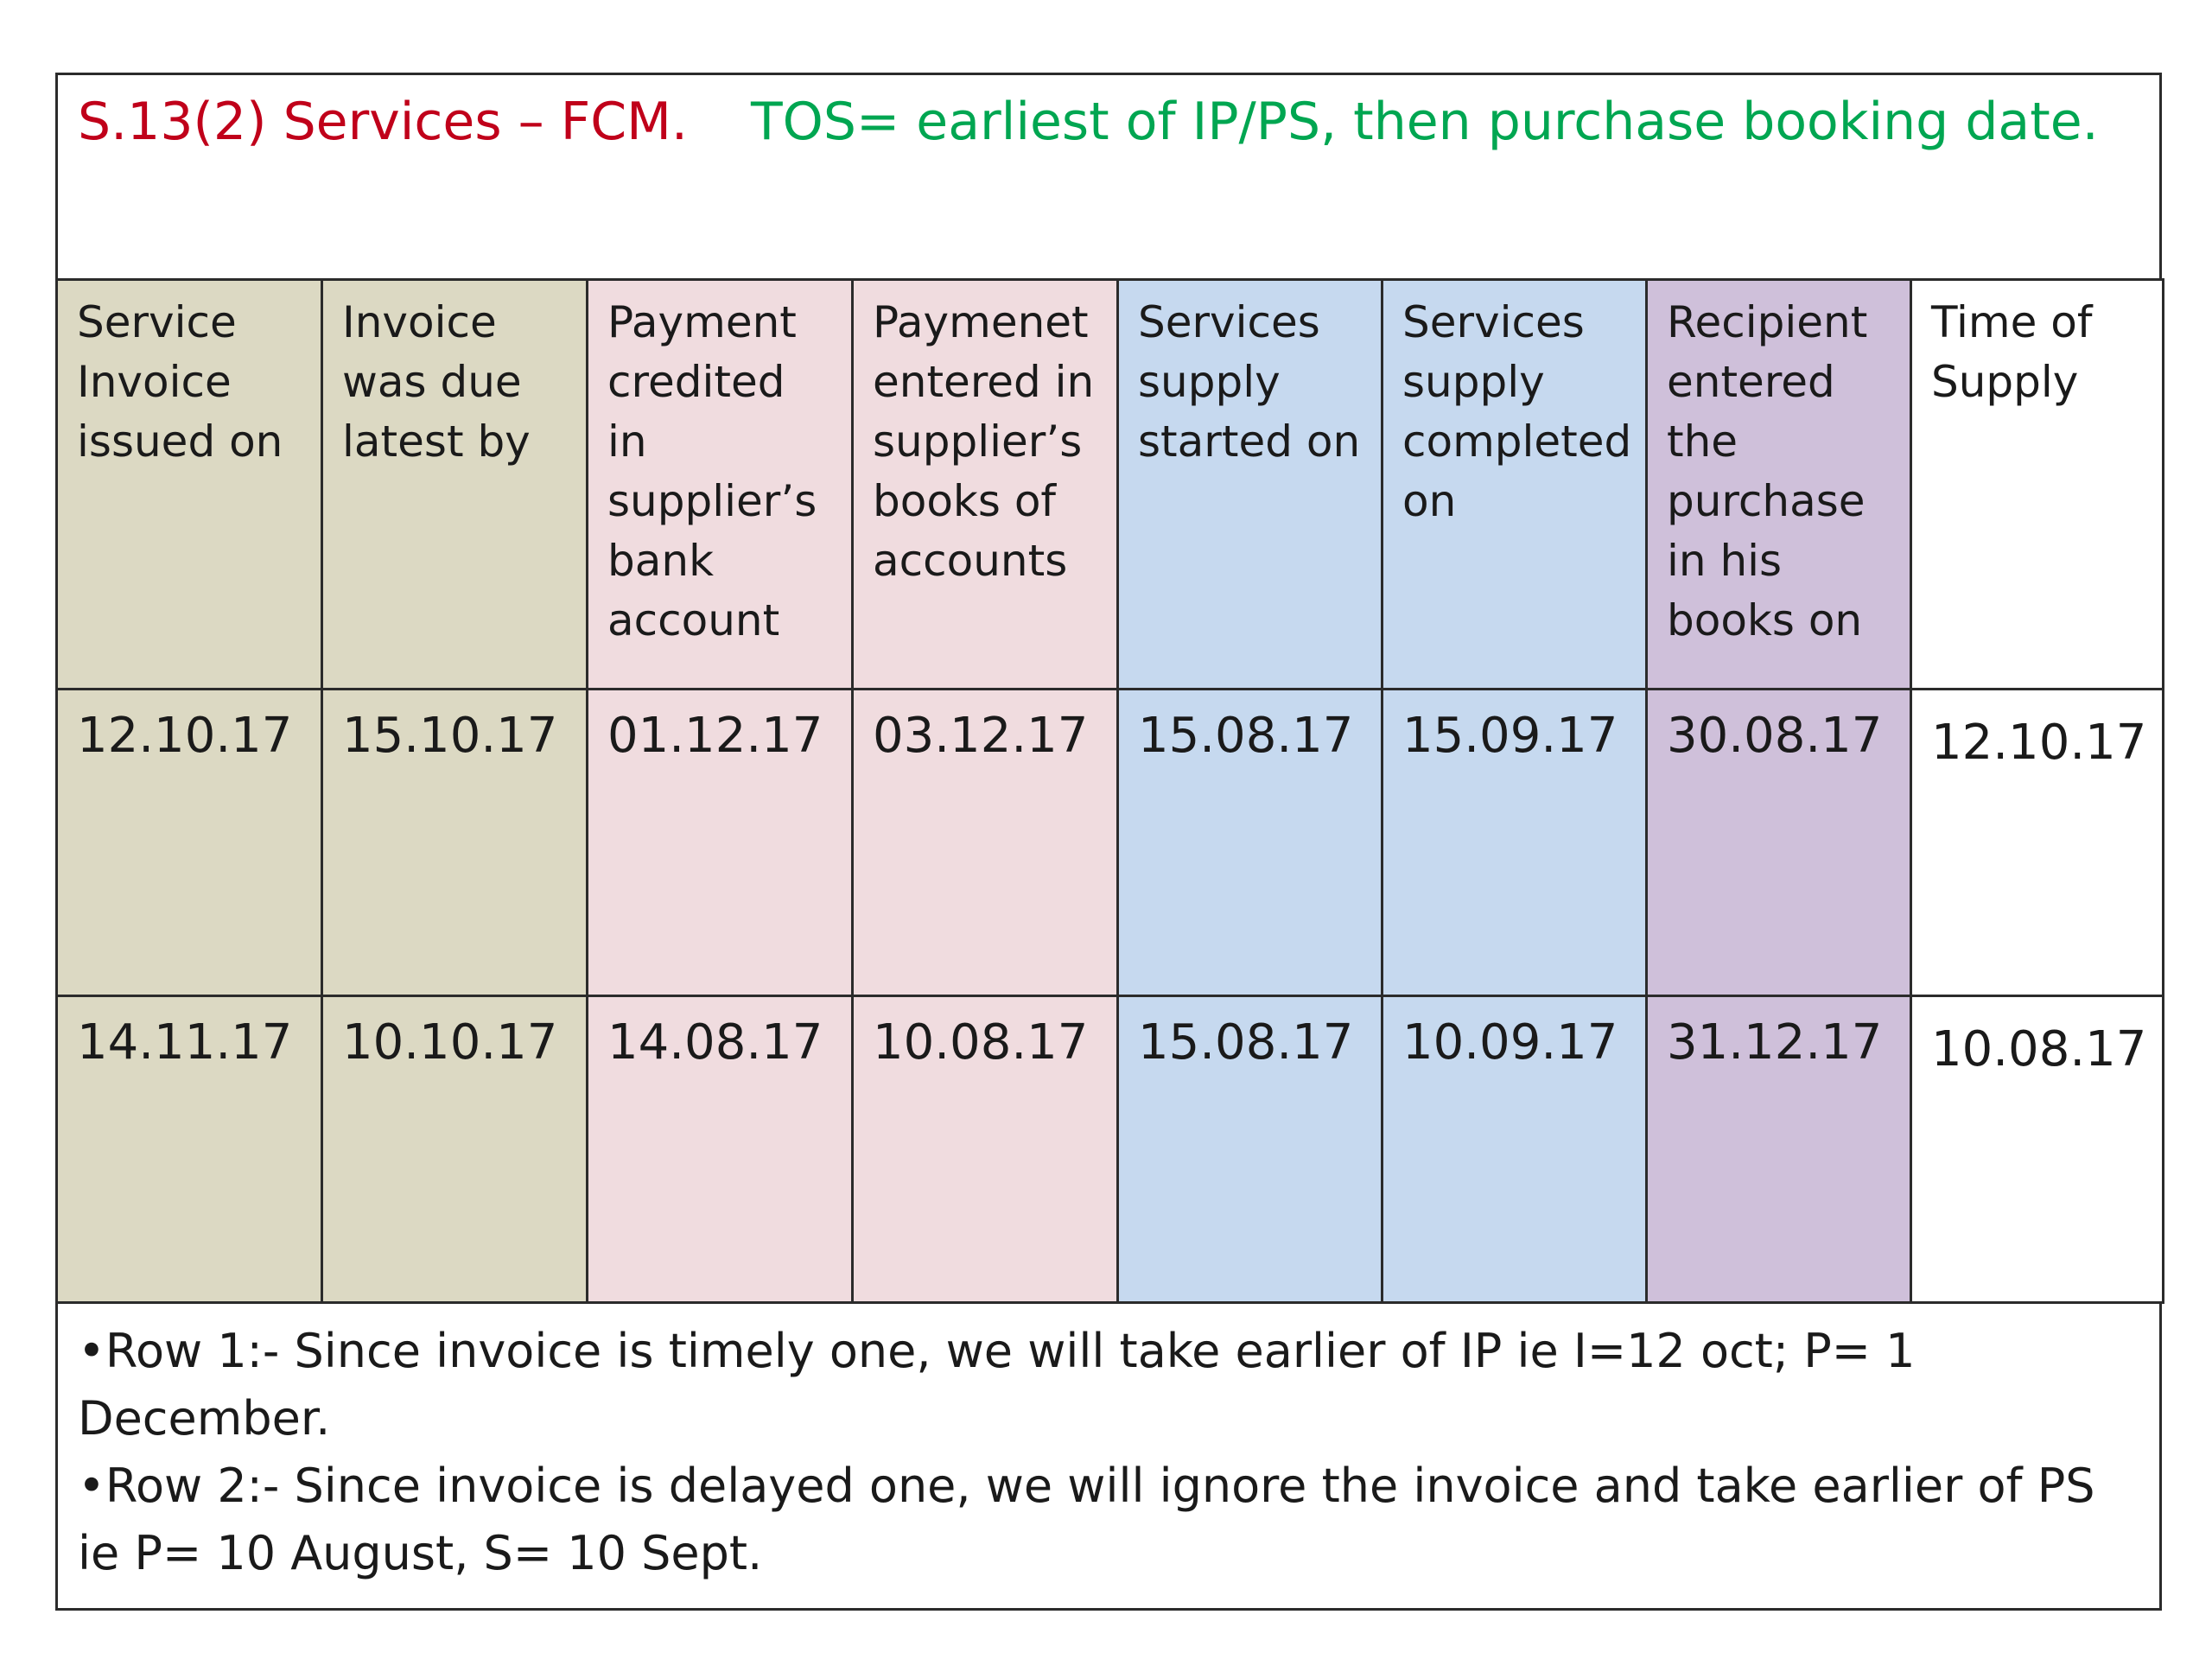  Describe the element at coordinates (189, 484) in the screenshot. I see `header-invoice-issued: Service Invoice issued on` at that location.